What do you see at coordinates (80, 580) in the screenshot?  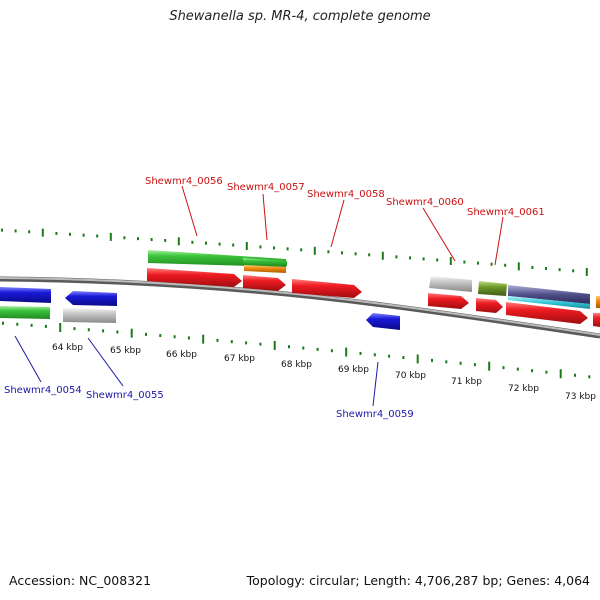 I see `accession-text: Accession: NC_008321` at bounding box center [80, 580].